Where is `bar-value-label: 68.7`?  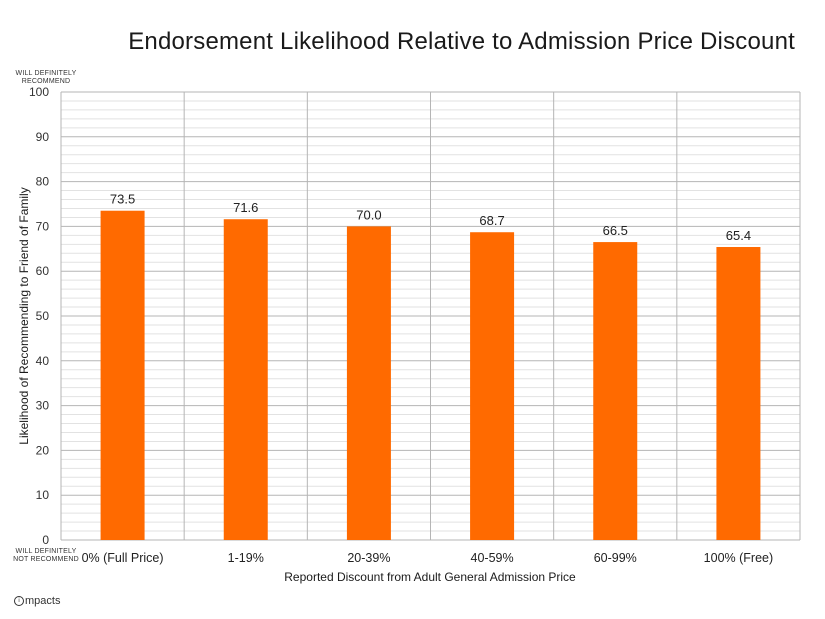
bar-value-label: 68.7 is located at coordinates (491, 220).